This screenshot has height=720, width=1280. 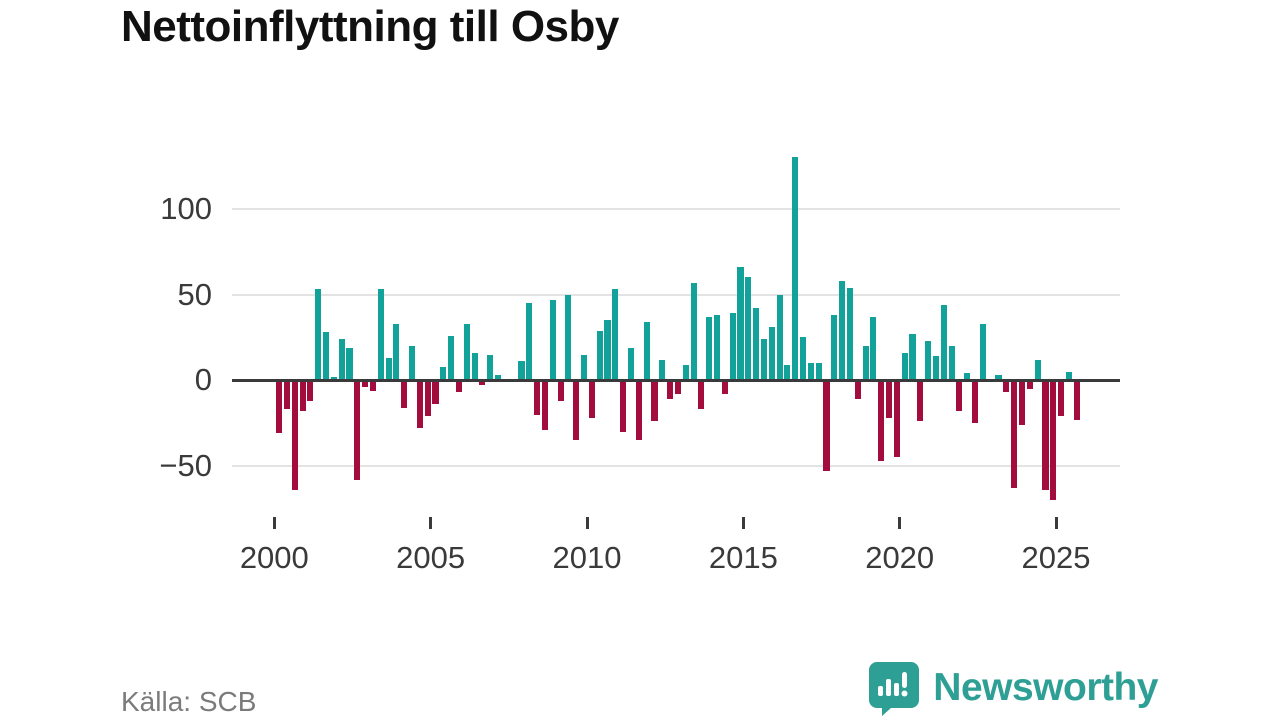 I want to click on bar-2009q4, so click(x=584, y=367).